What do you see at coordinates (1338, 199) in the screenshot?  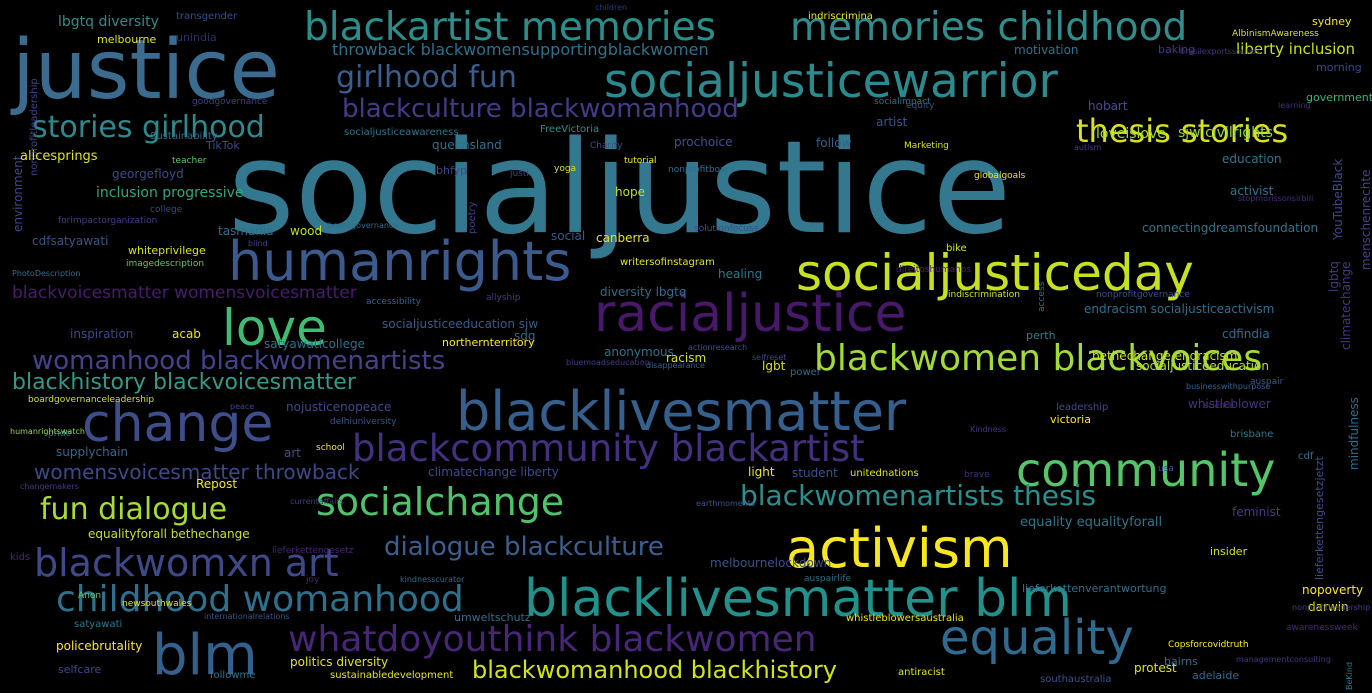 I see `cloud-word: YouTubeBlack` at bounding box center [1338, 199].